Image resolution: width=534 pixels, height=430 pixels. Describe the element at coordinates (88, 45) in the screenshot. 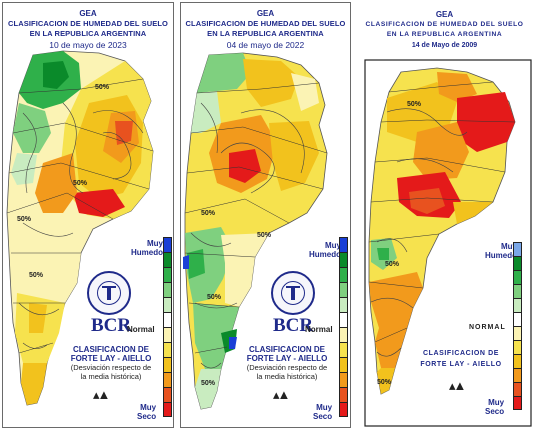

I see `header-date: 10 de mayo de 2023` at that location.